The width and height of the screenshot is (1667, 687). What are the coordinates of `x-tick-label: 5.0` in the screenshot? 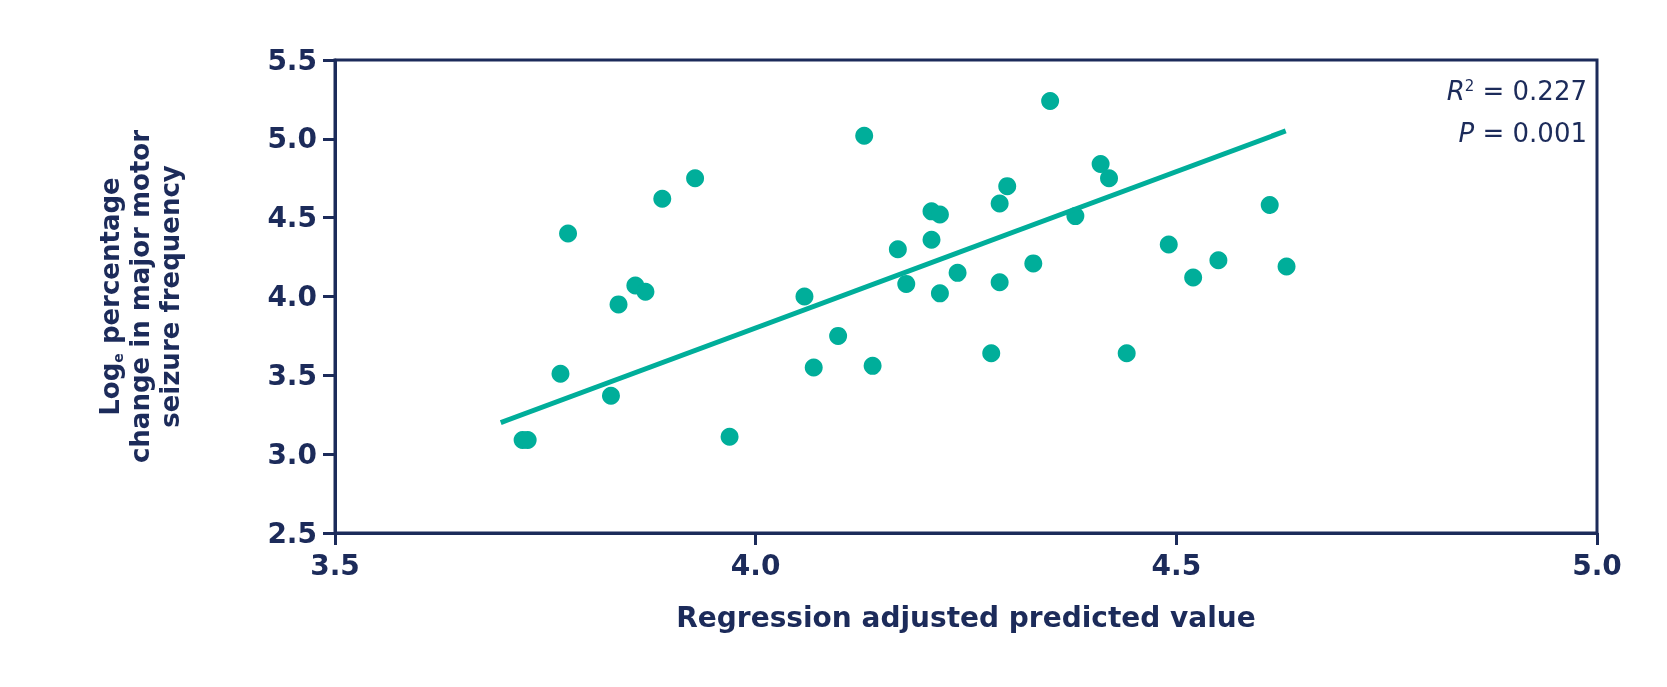 It's located at (1597, 565).